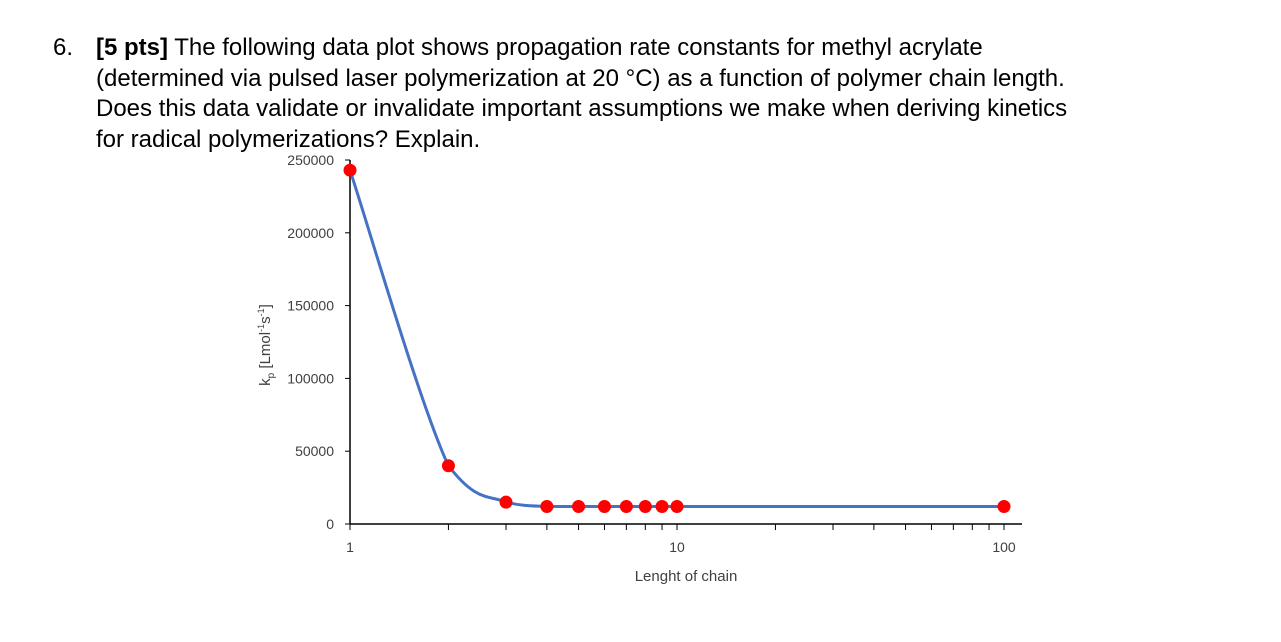 The image size is (1281, 642). Describe the element at coordinates (310, 306) in the screenshot. I see `y-tick-label: 150000` at that location.